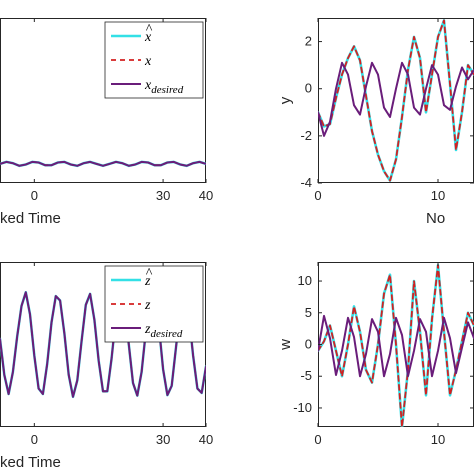 The width and height of the screenshot is (474, 474). What do you see at coordinates (308, 312) in the screenshot?
I see `y-tick-label: 5` at bounding box center [308, 312].